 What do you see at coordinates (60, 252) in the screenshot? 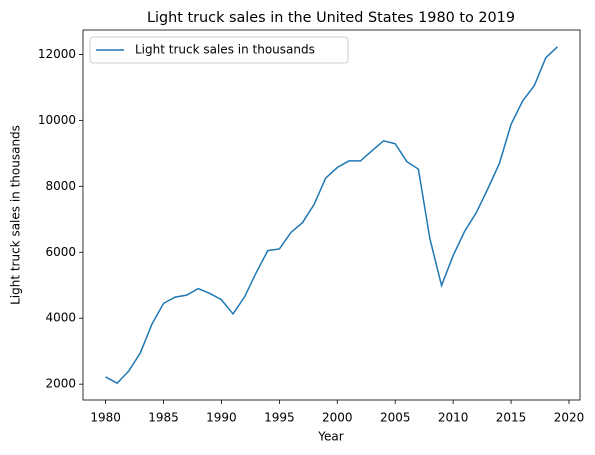
I see `y-tick-label: 6000` at bounding box center [60, 252].